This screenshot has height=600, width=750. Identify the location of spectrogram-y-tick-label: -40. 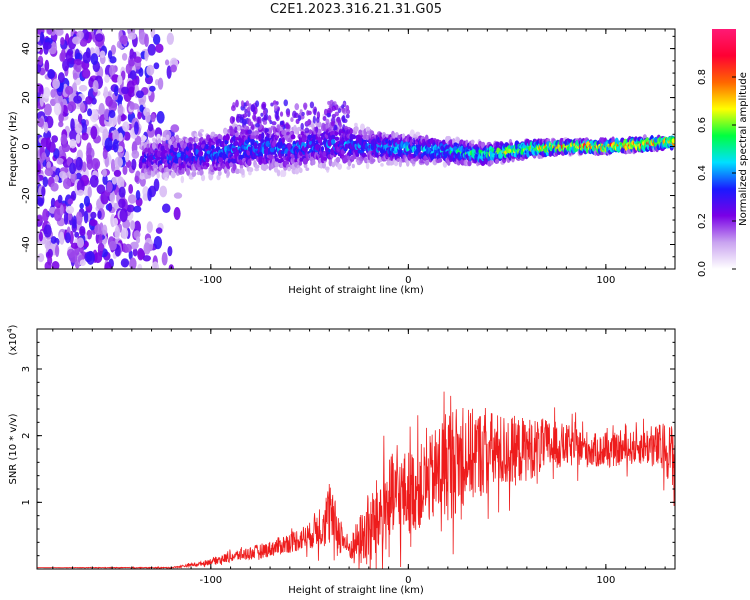
(26, 244).